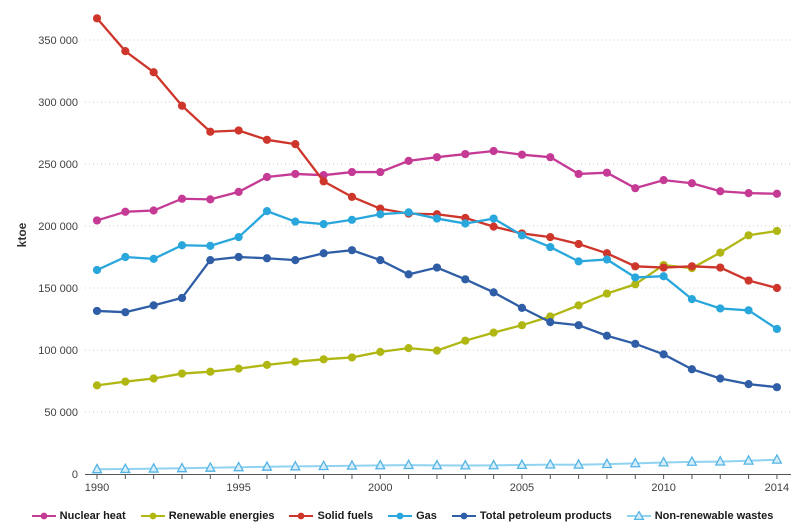 This screenshot has height=528, width=805. Describe the element at coordinates (78, 516) in the screenshot. I see `legend-item-nuclear-heat: Nuclear heat` at that location.